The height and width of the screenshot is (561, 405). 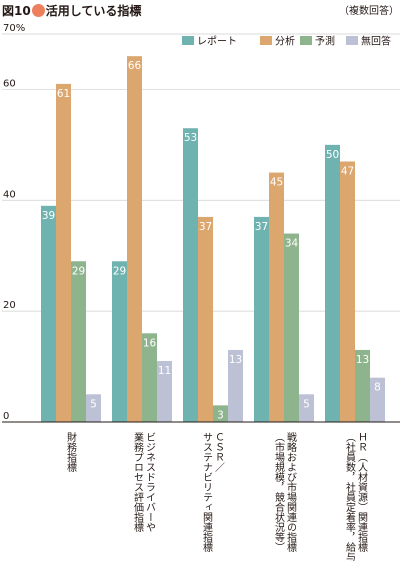 I want to click on legend-label: 分析, so click(x=285, y=41).